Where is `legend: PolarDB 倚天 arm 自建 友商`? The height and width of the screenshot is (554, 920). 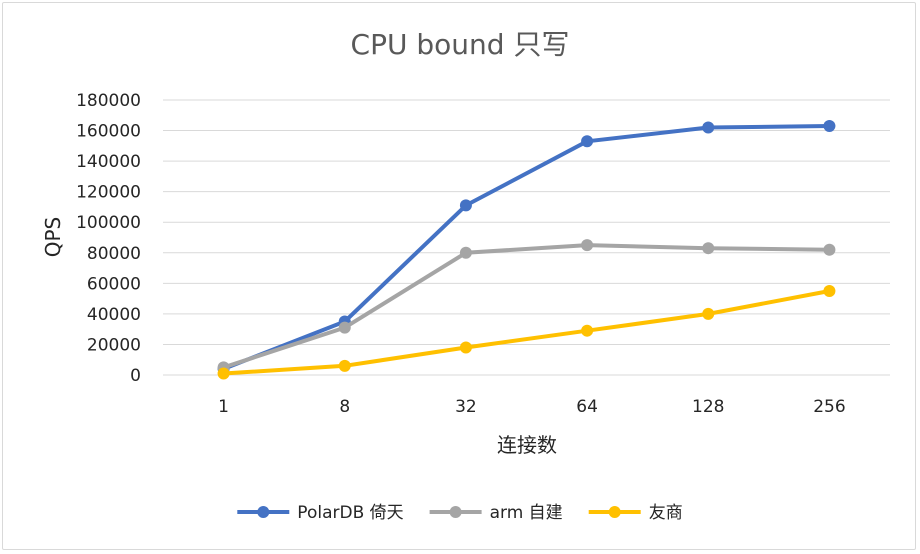
legend: PolarDB 倚天 arm 自建 友商 is located at coordinates (460, 513).